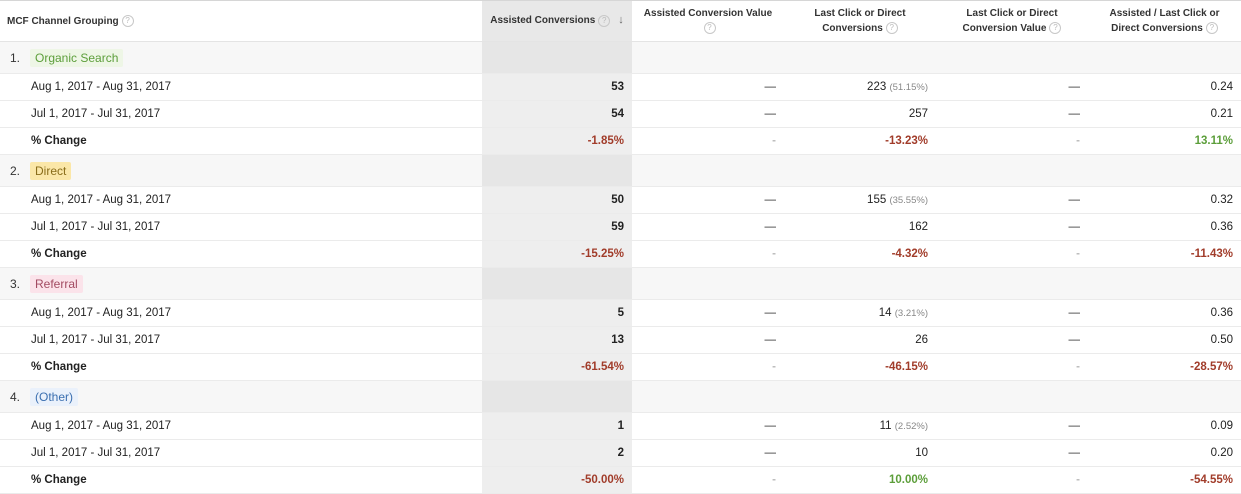 This screenshot has height=494, width=1241. I want to click on assisted-conversions-value: 53, so click(557, 87).